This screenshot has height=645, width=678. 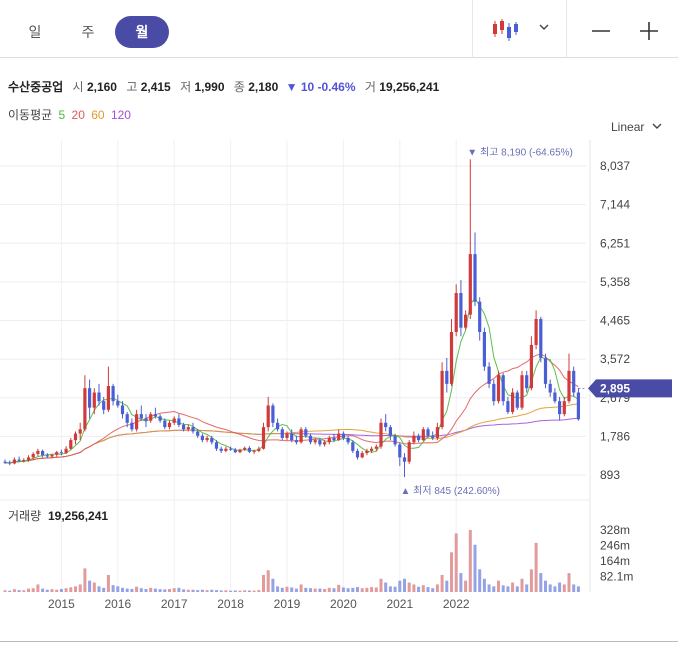 I want to click on tab-day: 일, so click(x=35, y=32).